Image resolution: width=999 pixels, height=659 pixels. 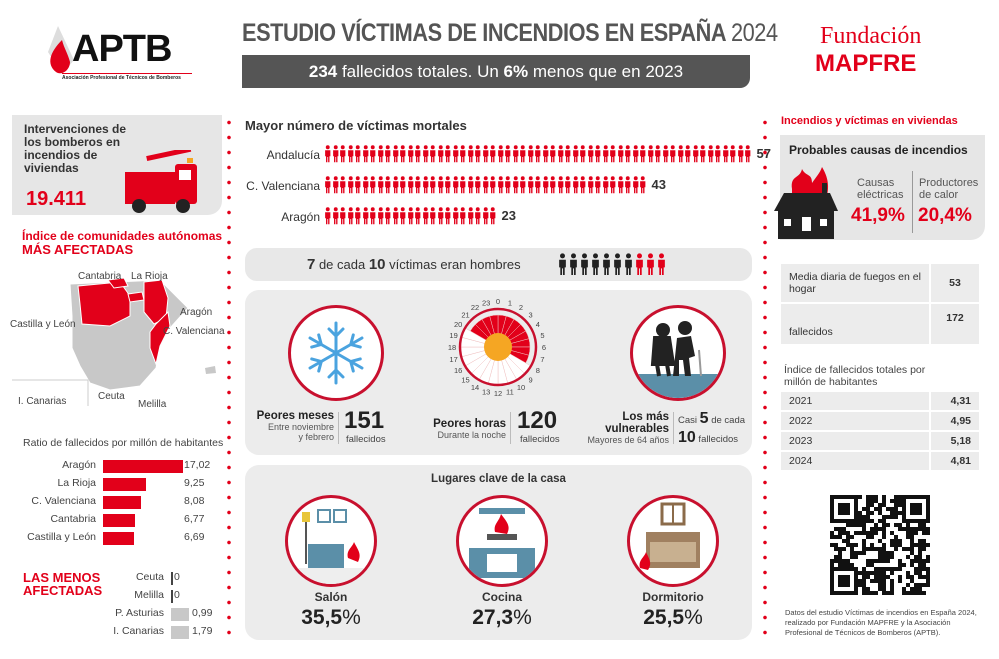 I want to click on stat-label: fallecidos, so click(x=855, y=324).